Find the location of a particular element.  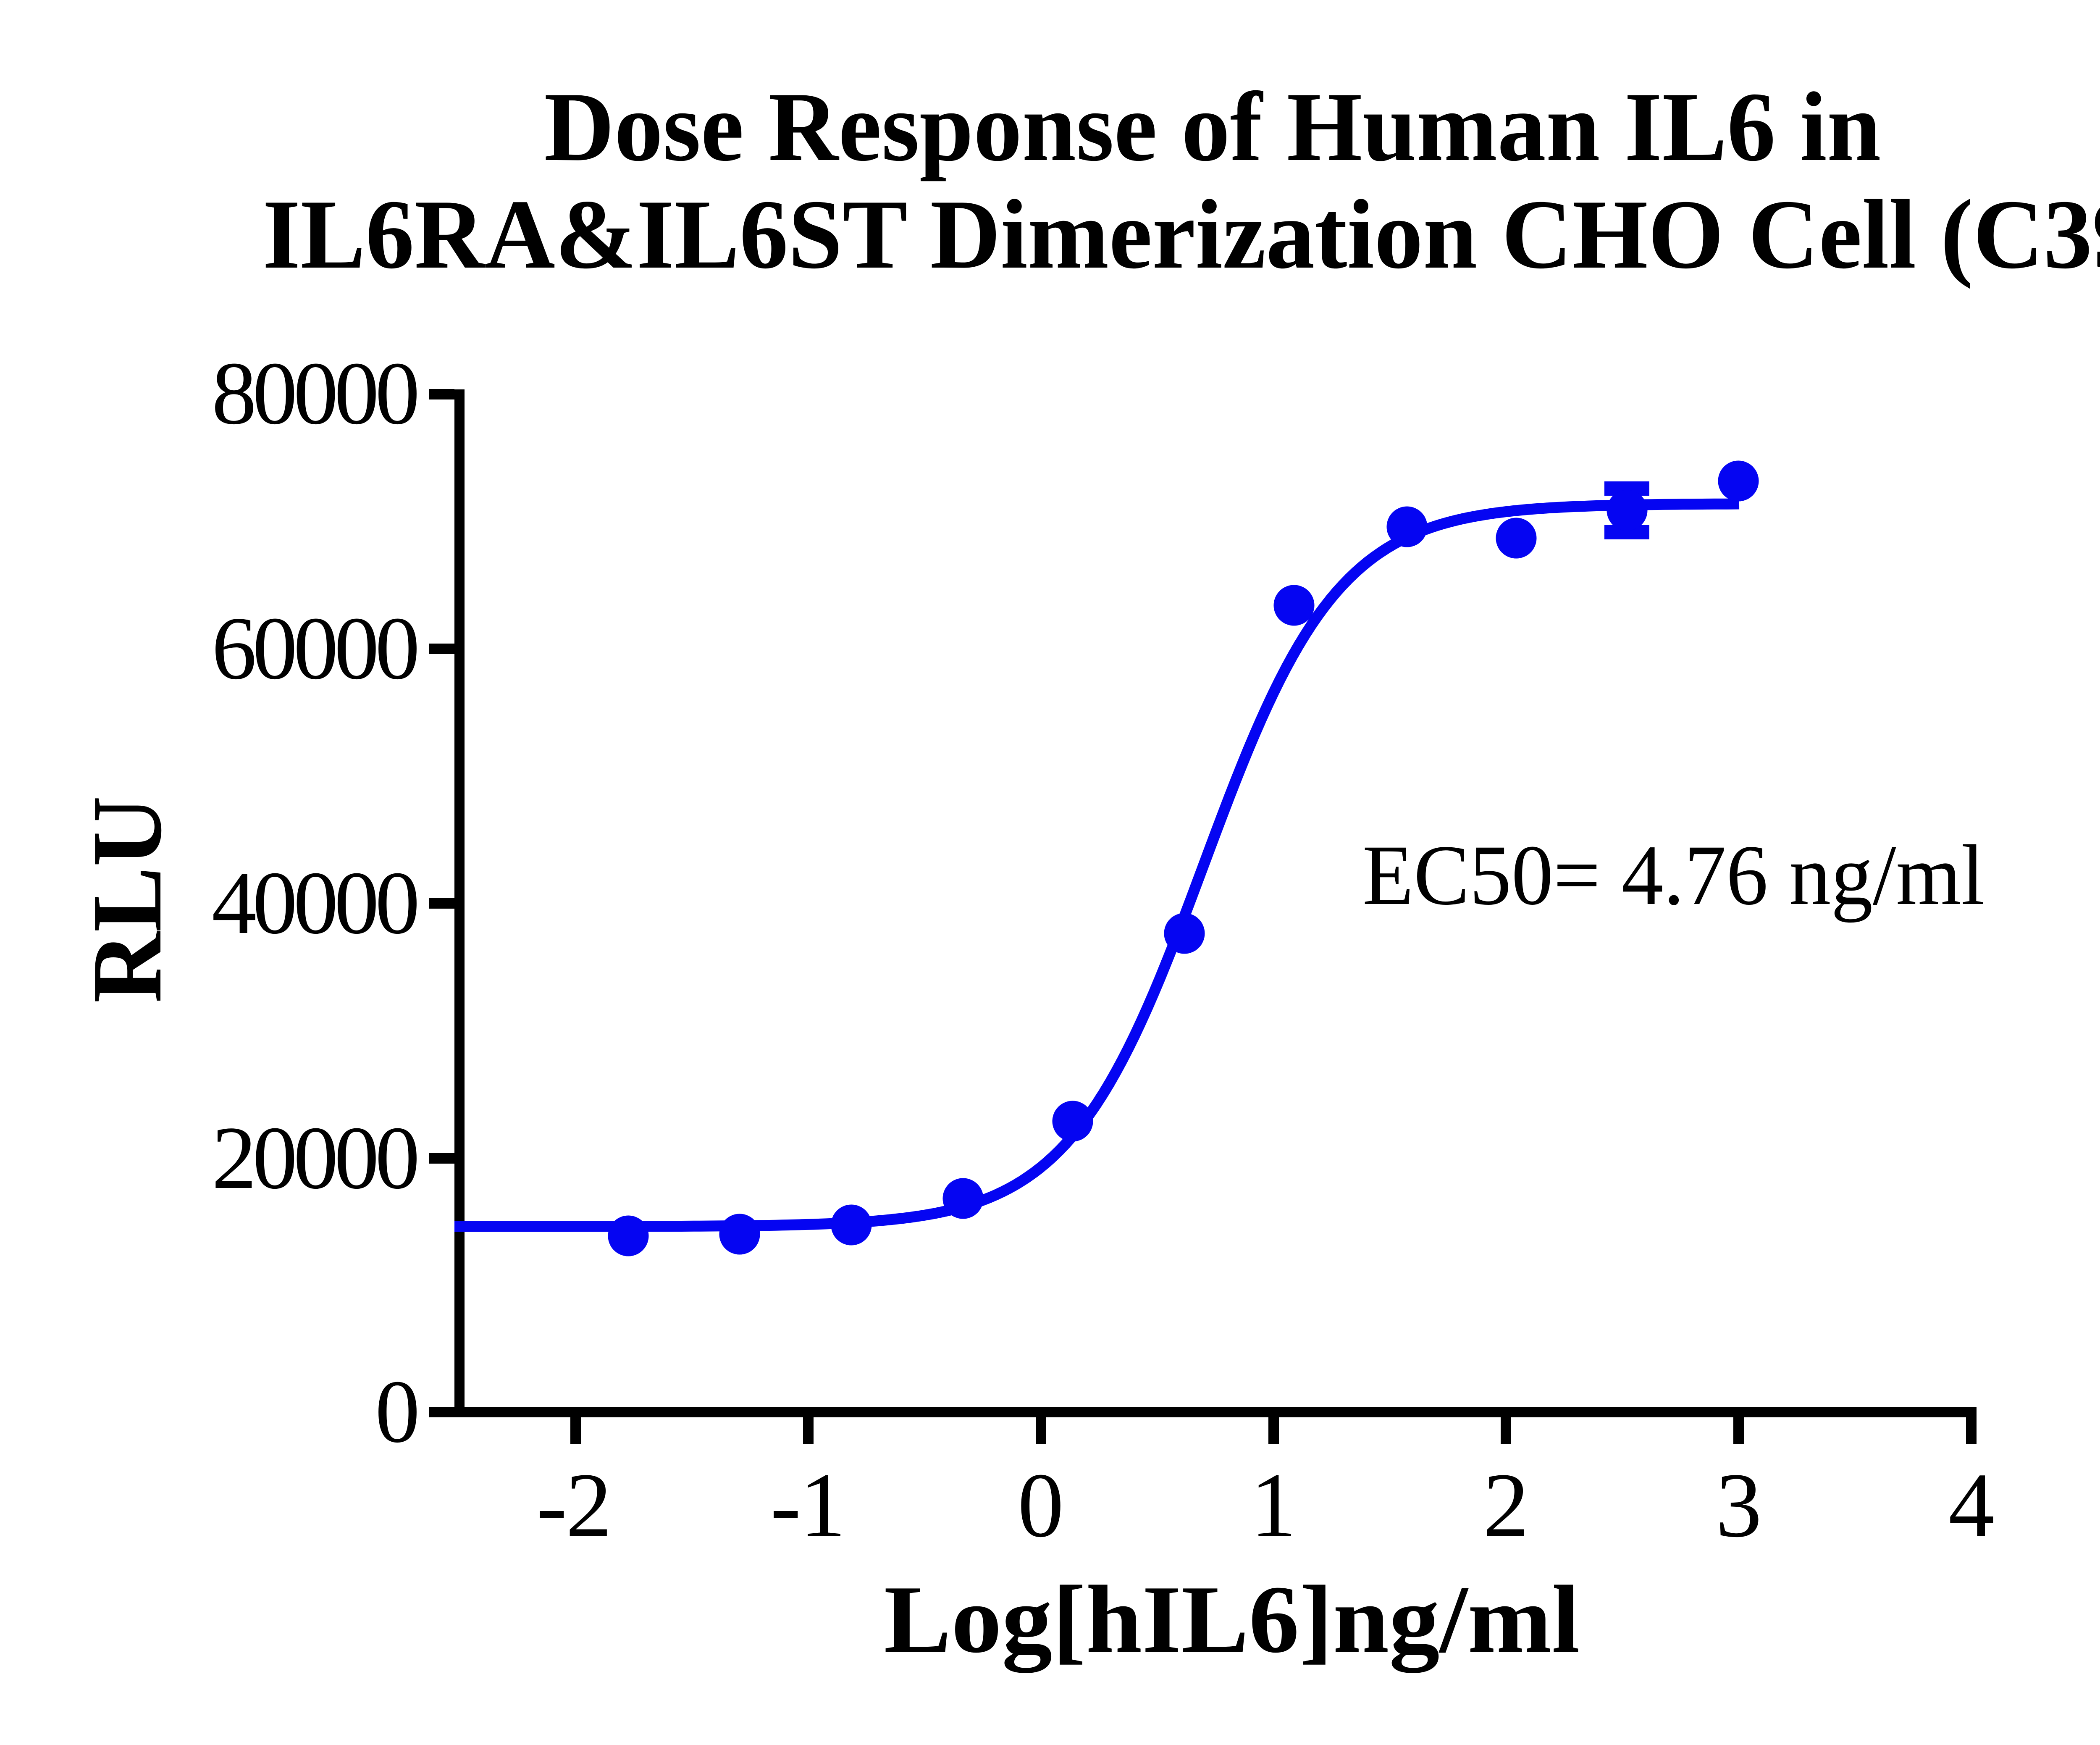

svg-text: 40000 is located at coordinates (316, 903).